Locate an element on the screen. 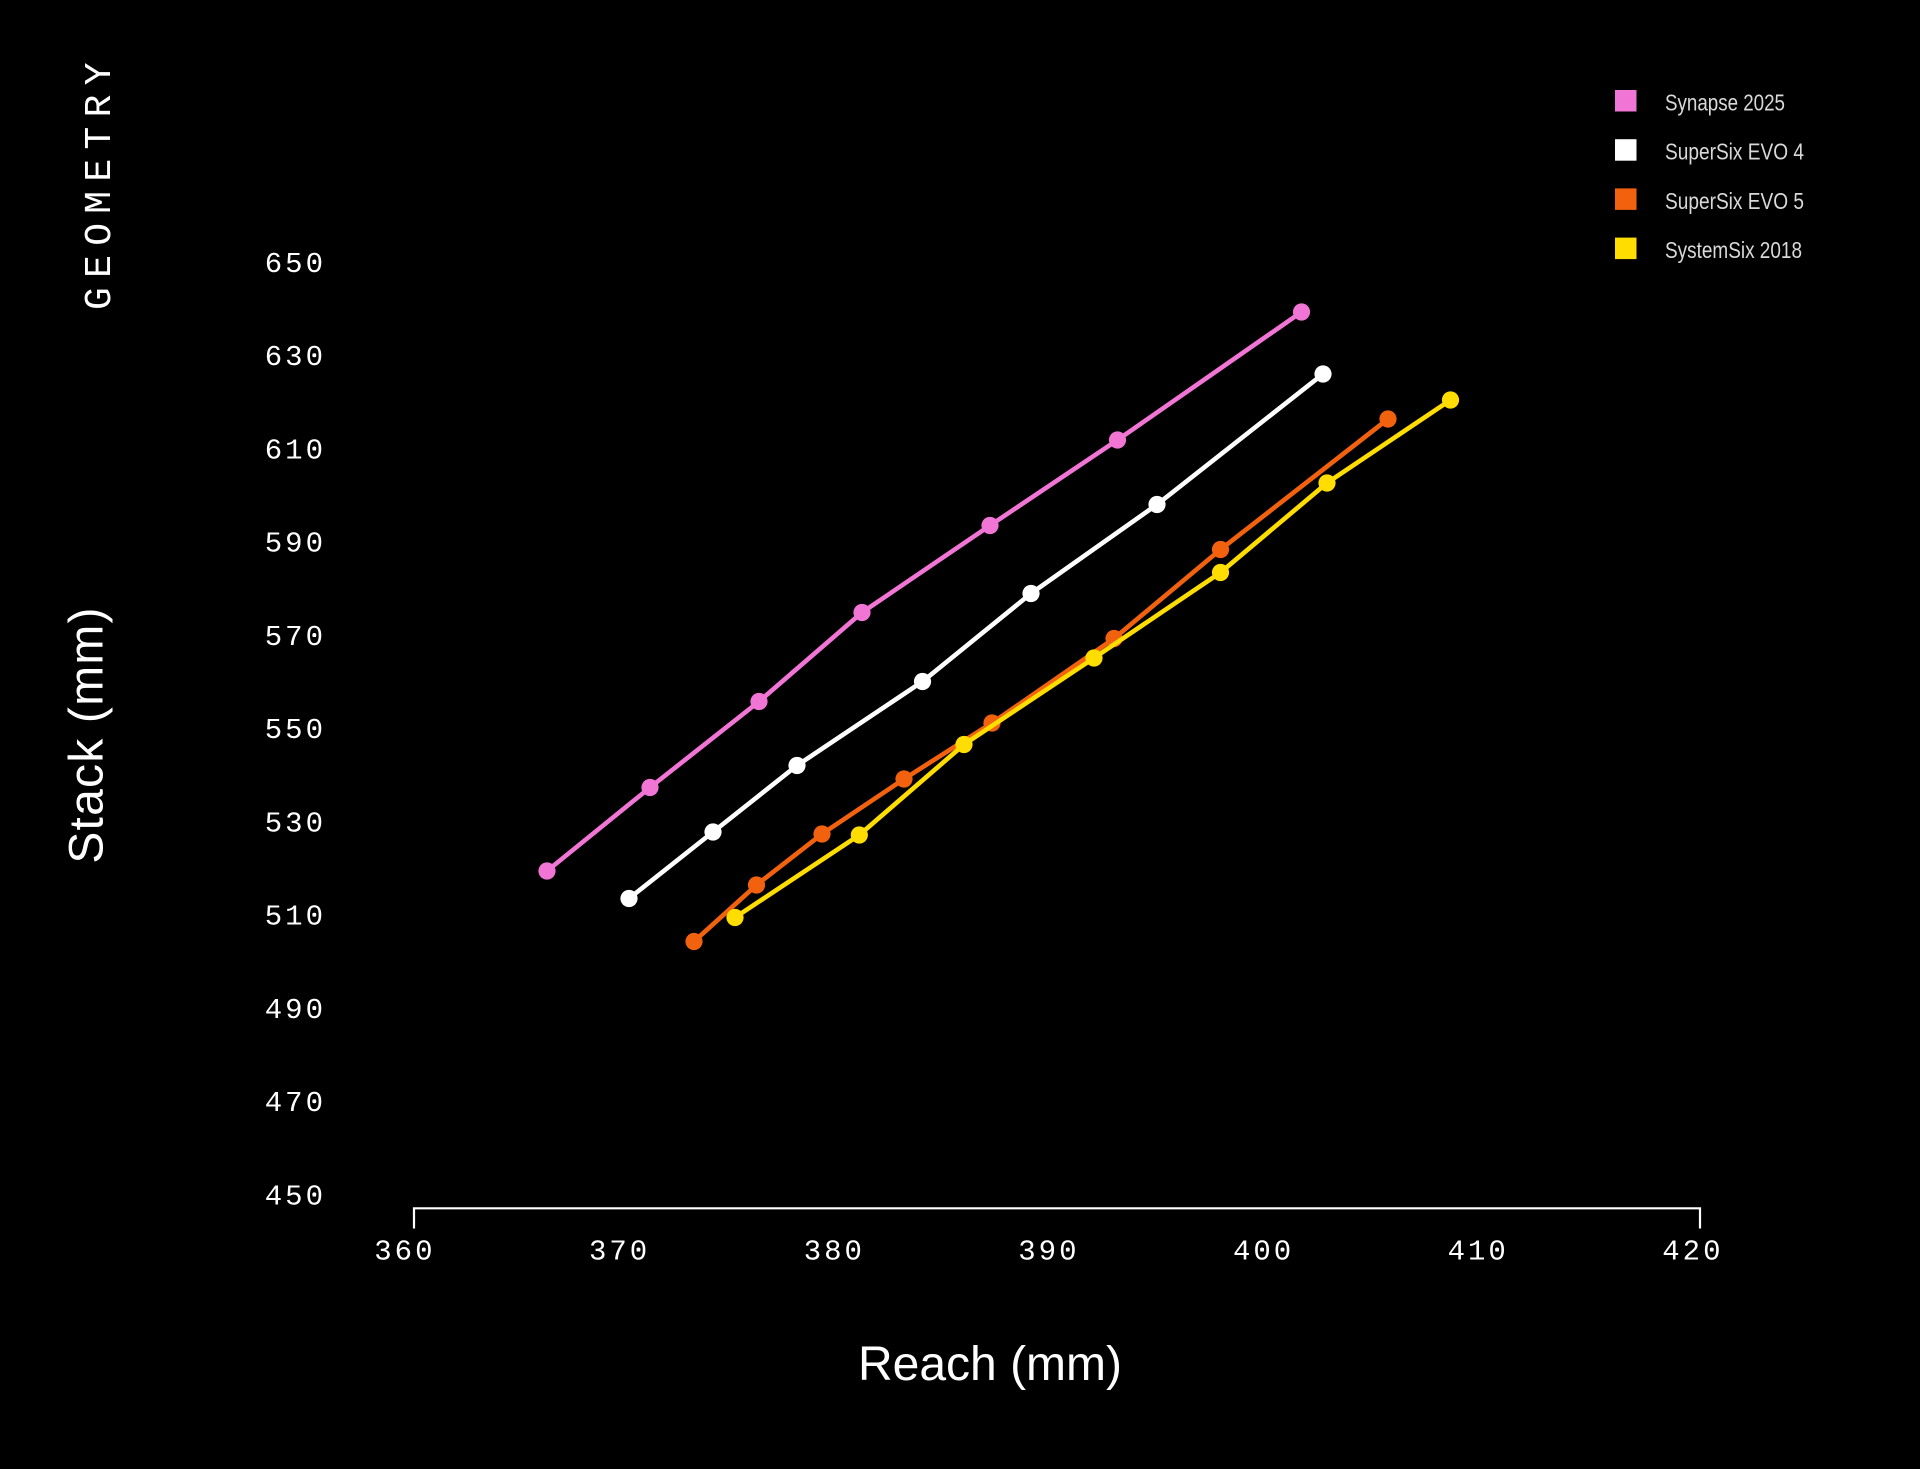  svg-text: 590 is located at coordinates (295, 544).